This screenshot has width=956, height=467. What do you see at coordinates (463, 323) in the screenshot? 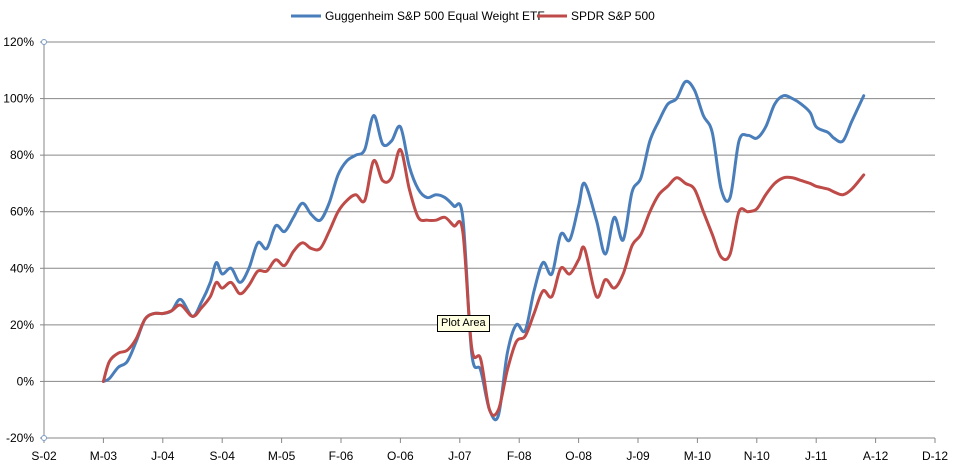
I see `plot-area-tooltip: Plot Area` at bounding box center [463, 323].